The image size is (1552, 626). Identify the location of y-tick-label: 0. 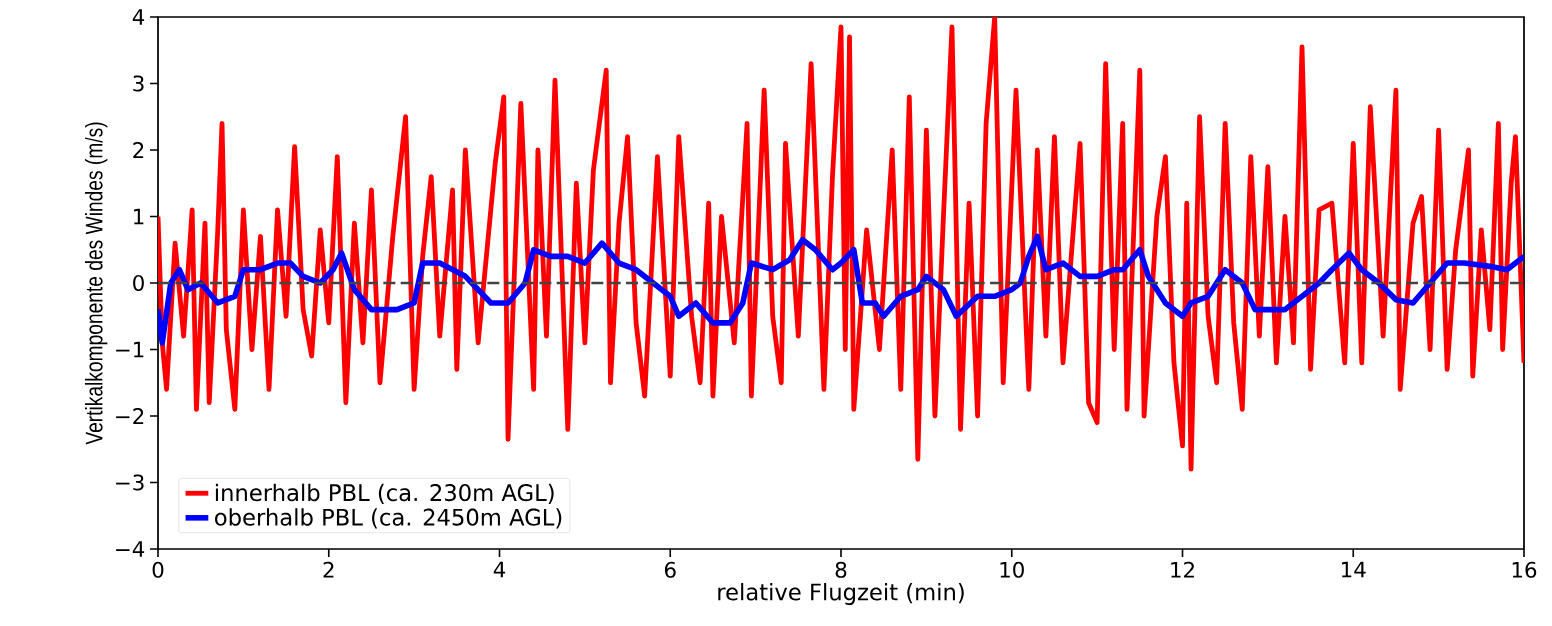
(138, 283).